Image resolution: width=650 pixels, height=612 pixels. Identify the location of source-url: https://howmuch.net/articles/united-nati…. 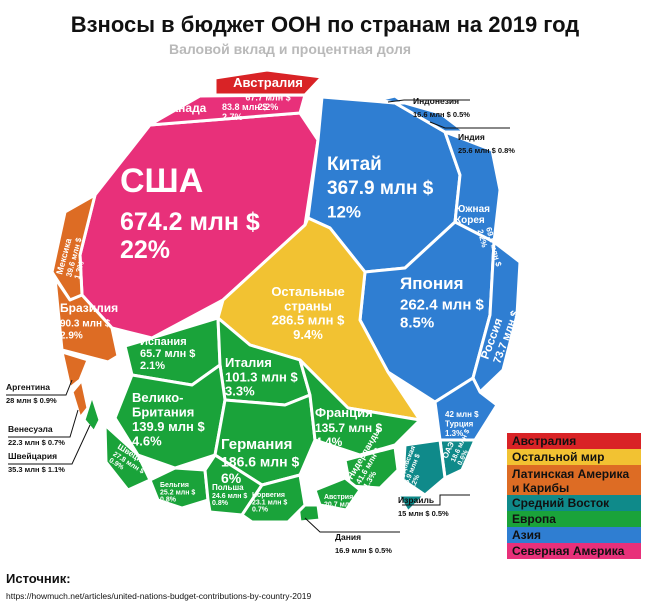
(158, 596).